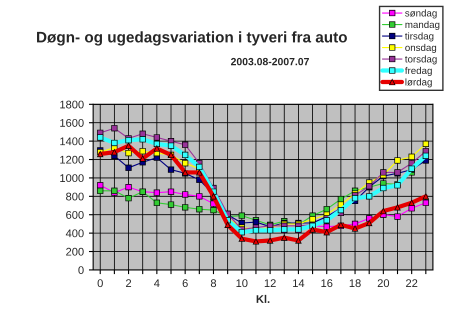 The width and height of the screenshot is (450, 326). Describe the element at coordinates (420, 48) in the screenshot. I see `legend-label: onsdag` at that location.